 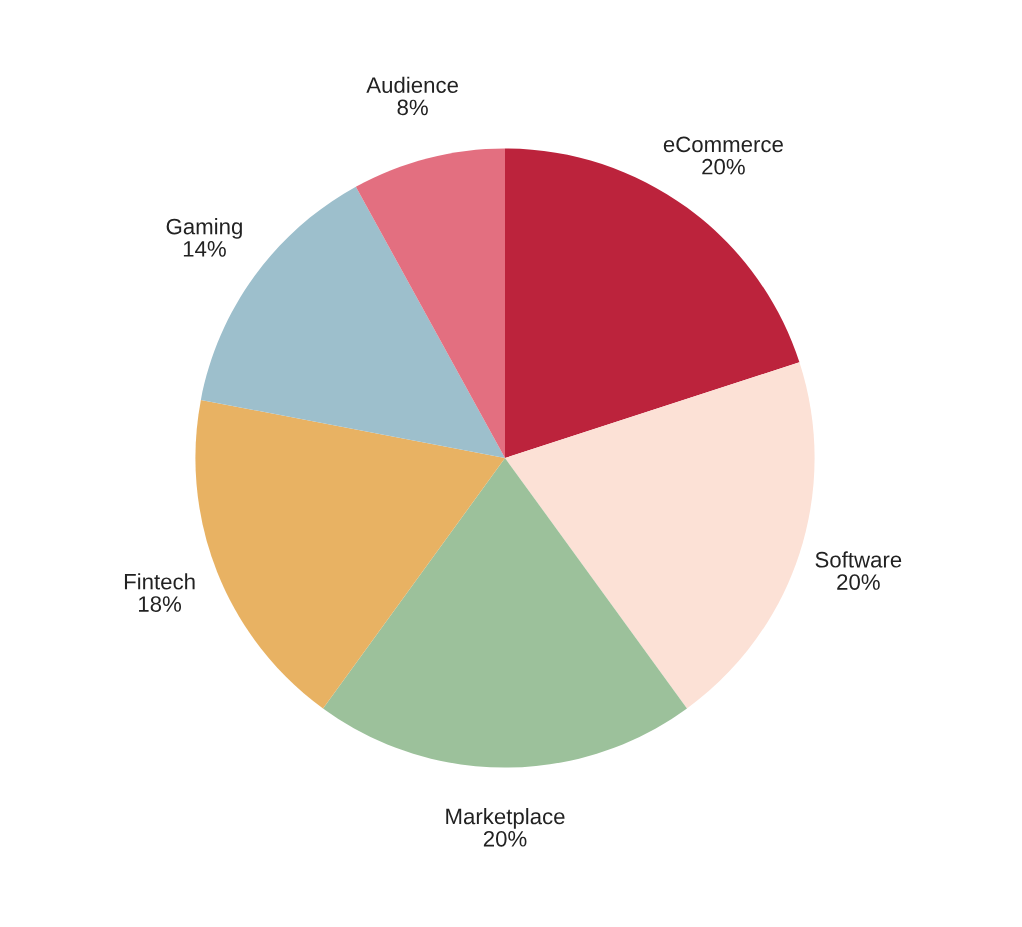 What do you see at coordinates (412, 107) in the screenshot?
I see `data-label: 8%` at bounding box center [412, 107].